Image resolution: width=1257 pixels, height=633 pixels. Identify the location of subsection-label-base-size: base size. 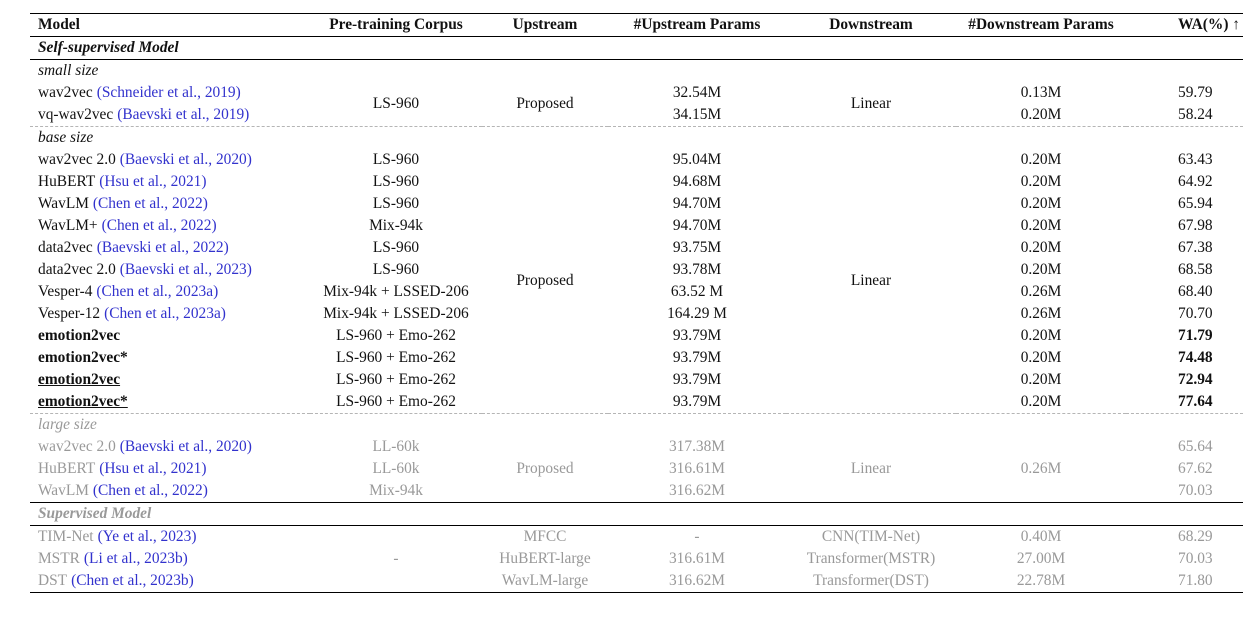
(66, 137).